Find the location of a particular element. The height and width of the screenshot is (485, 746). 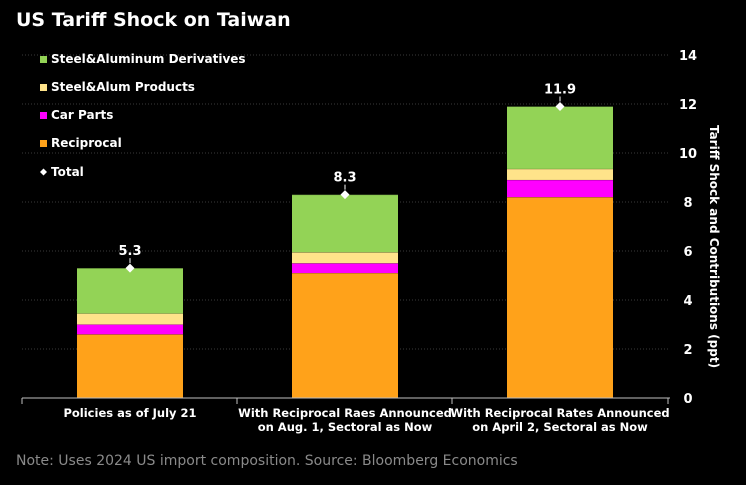

total-label: 11.9 is located at coordinates (560, 89).